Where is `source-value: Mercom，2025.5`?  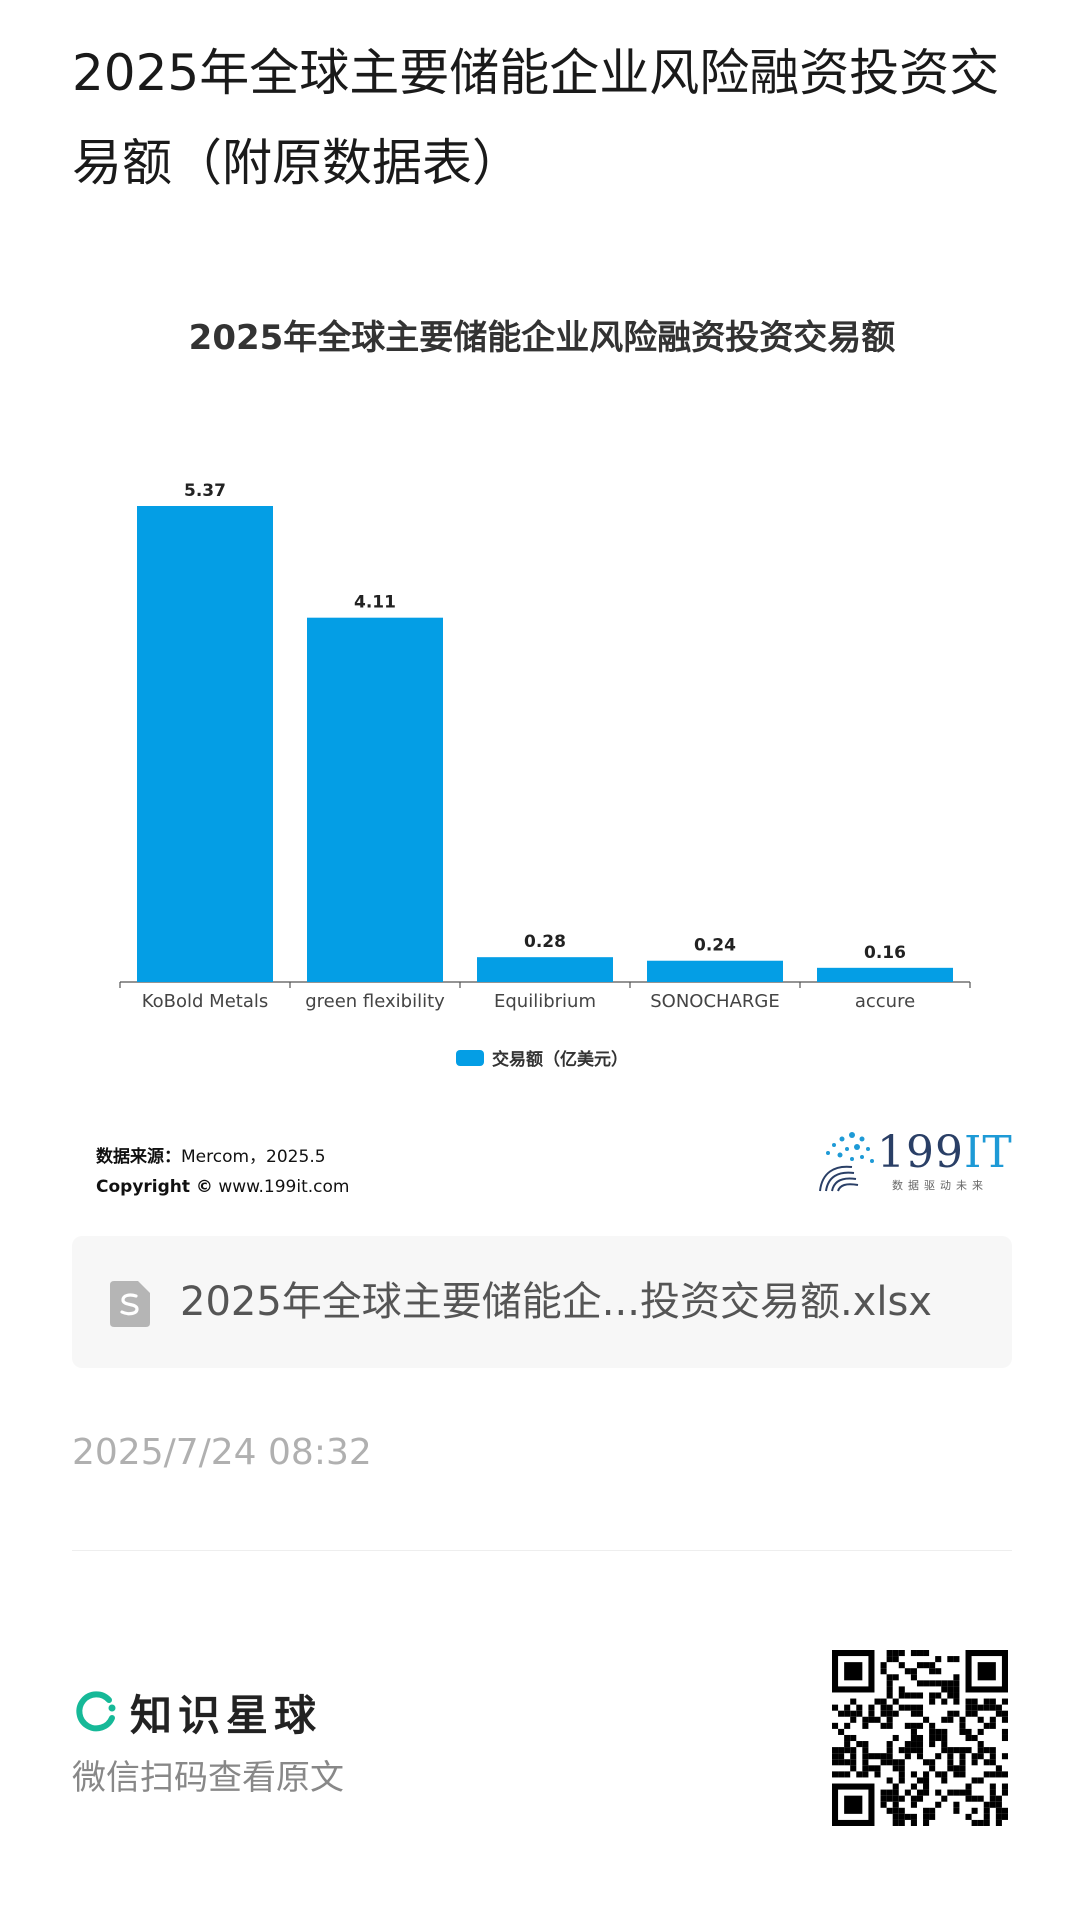
source-value: Mercom，2025.5 is located at coordinates (253, 1157).